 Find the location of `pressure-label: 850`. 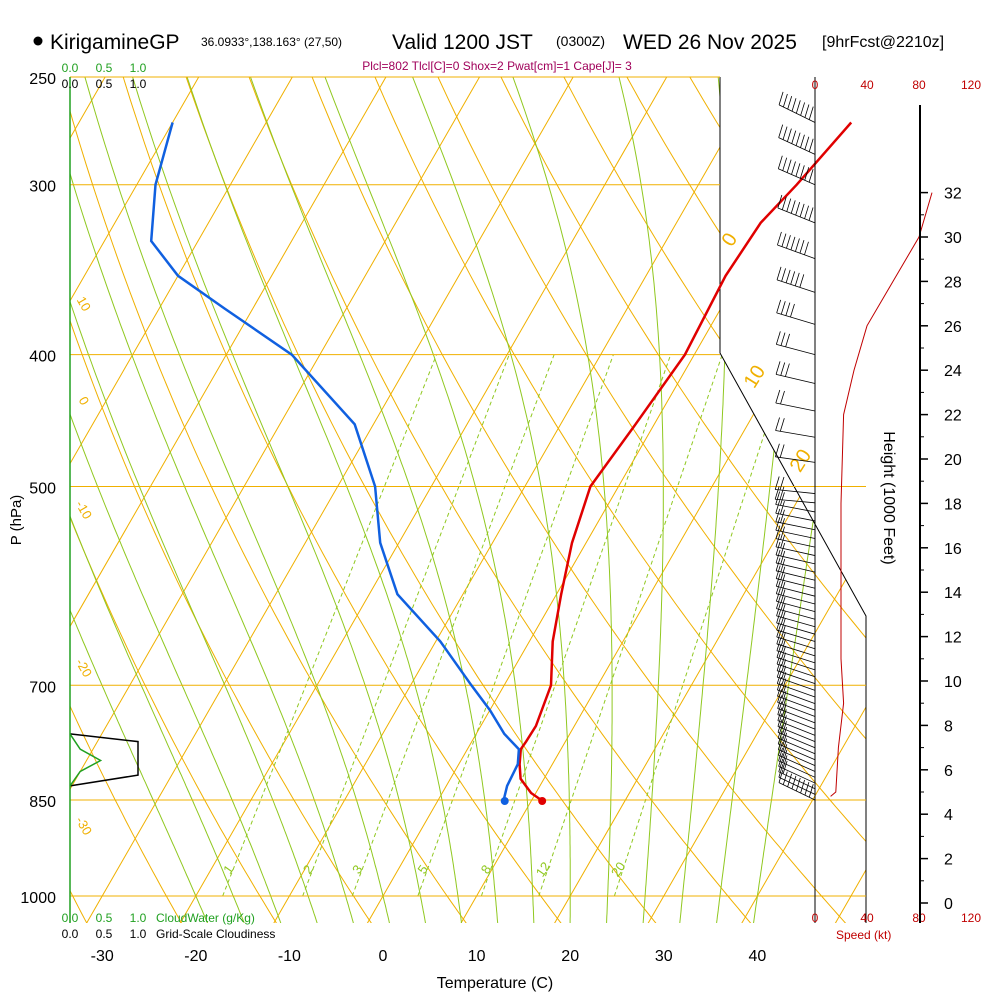

pressure-label: 850 is located at coordinates (42, 802).